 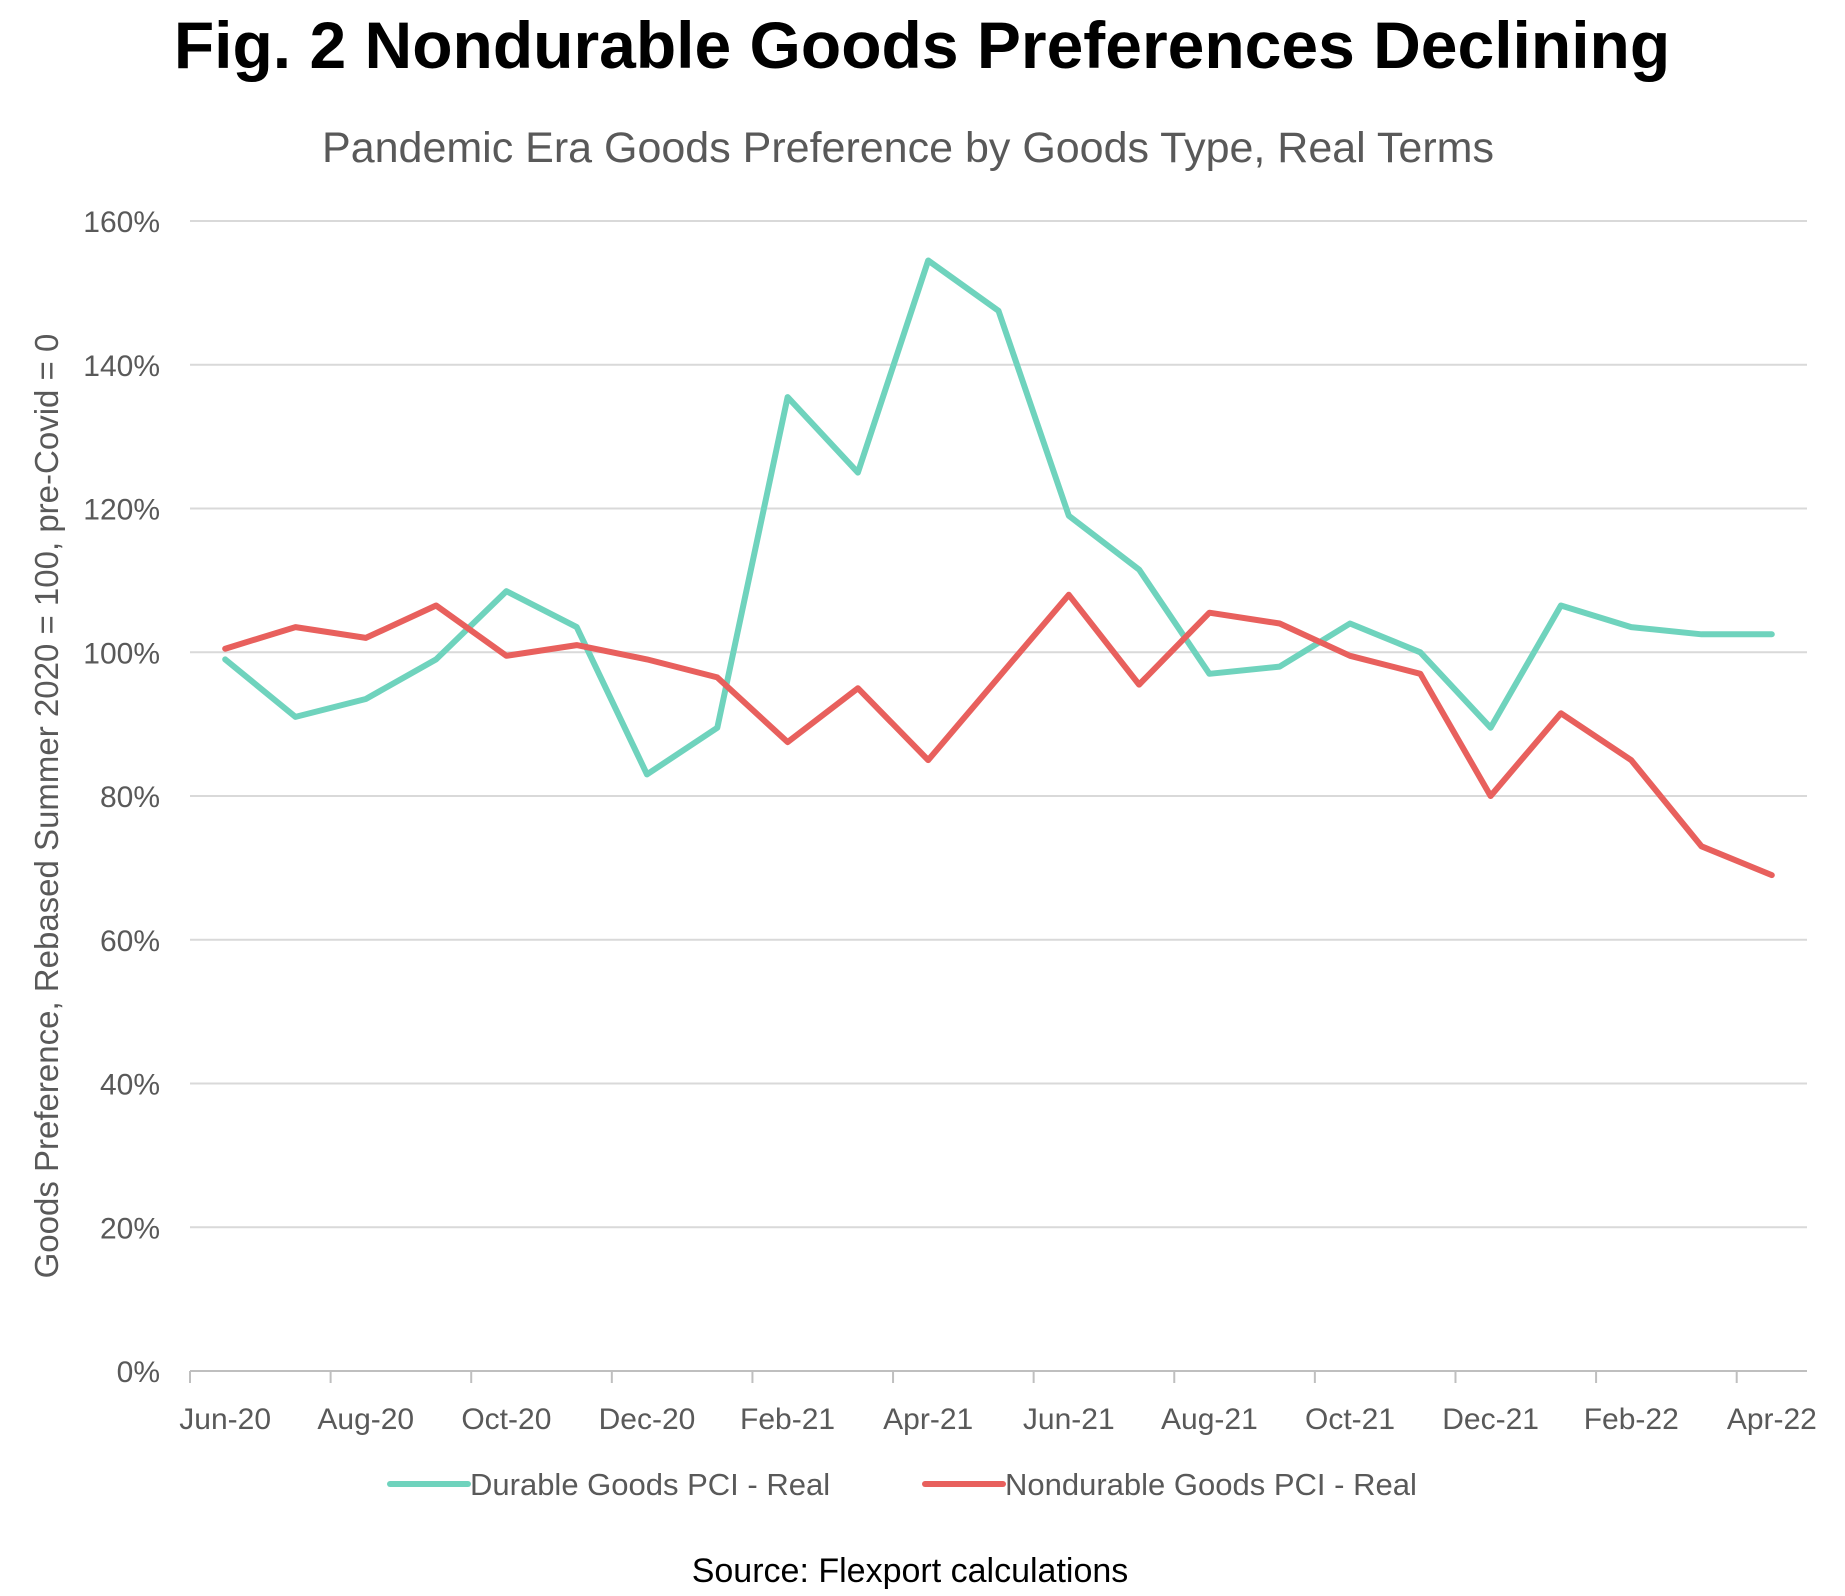 I want to click on y-tick-label-80: 80%, so click(x=130, y=797).